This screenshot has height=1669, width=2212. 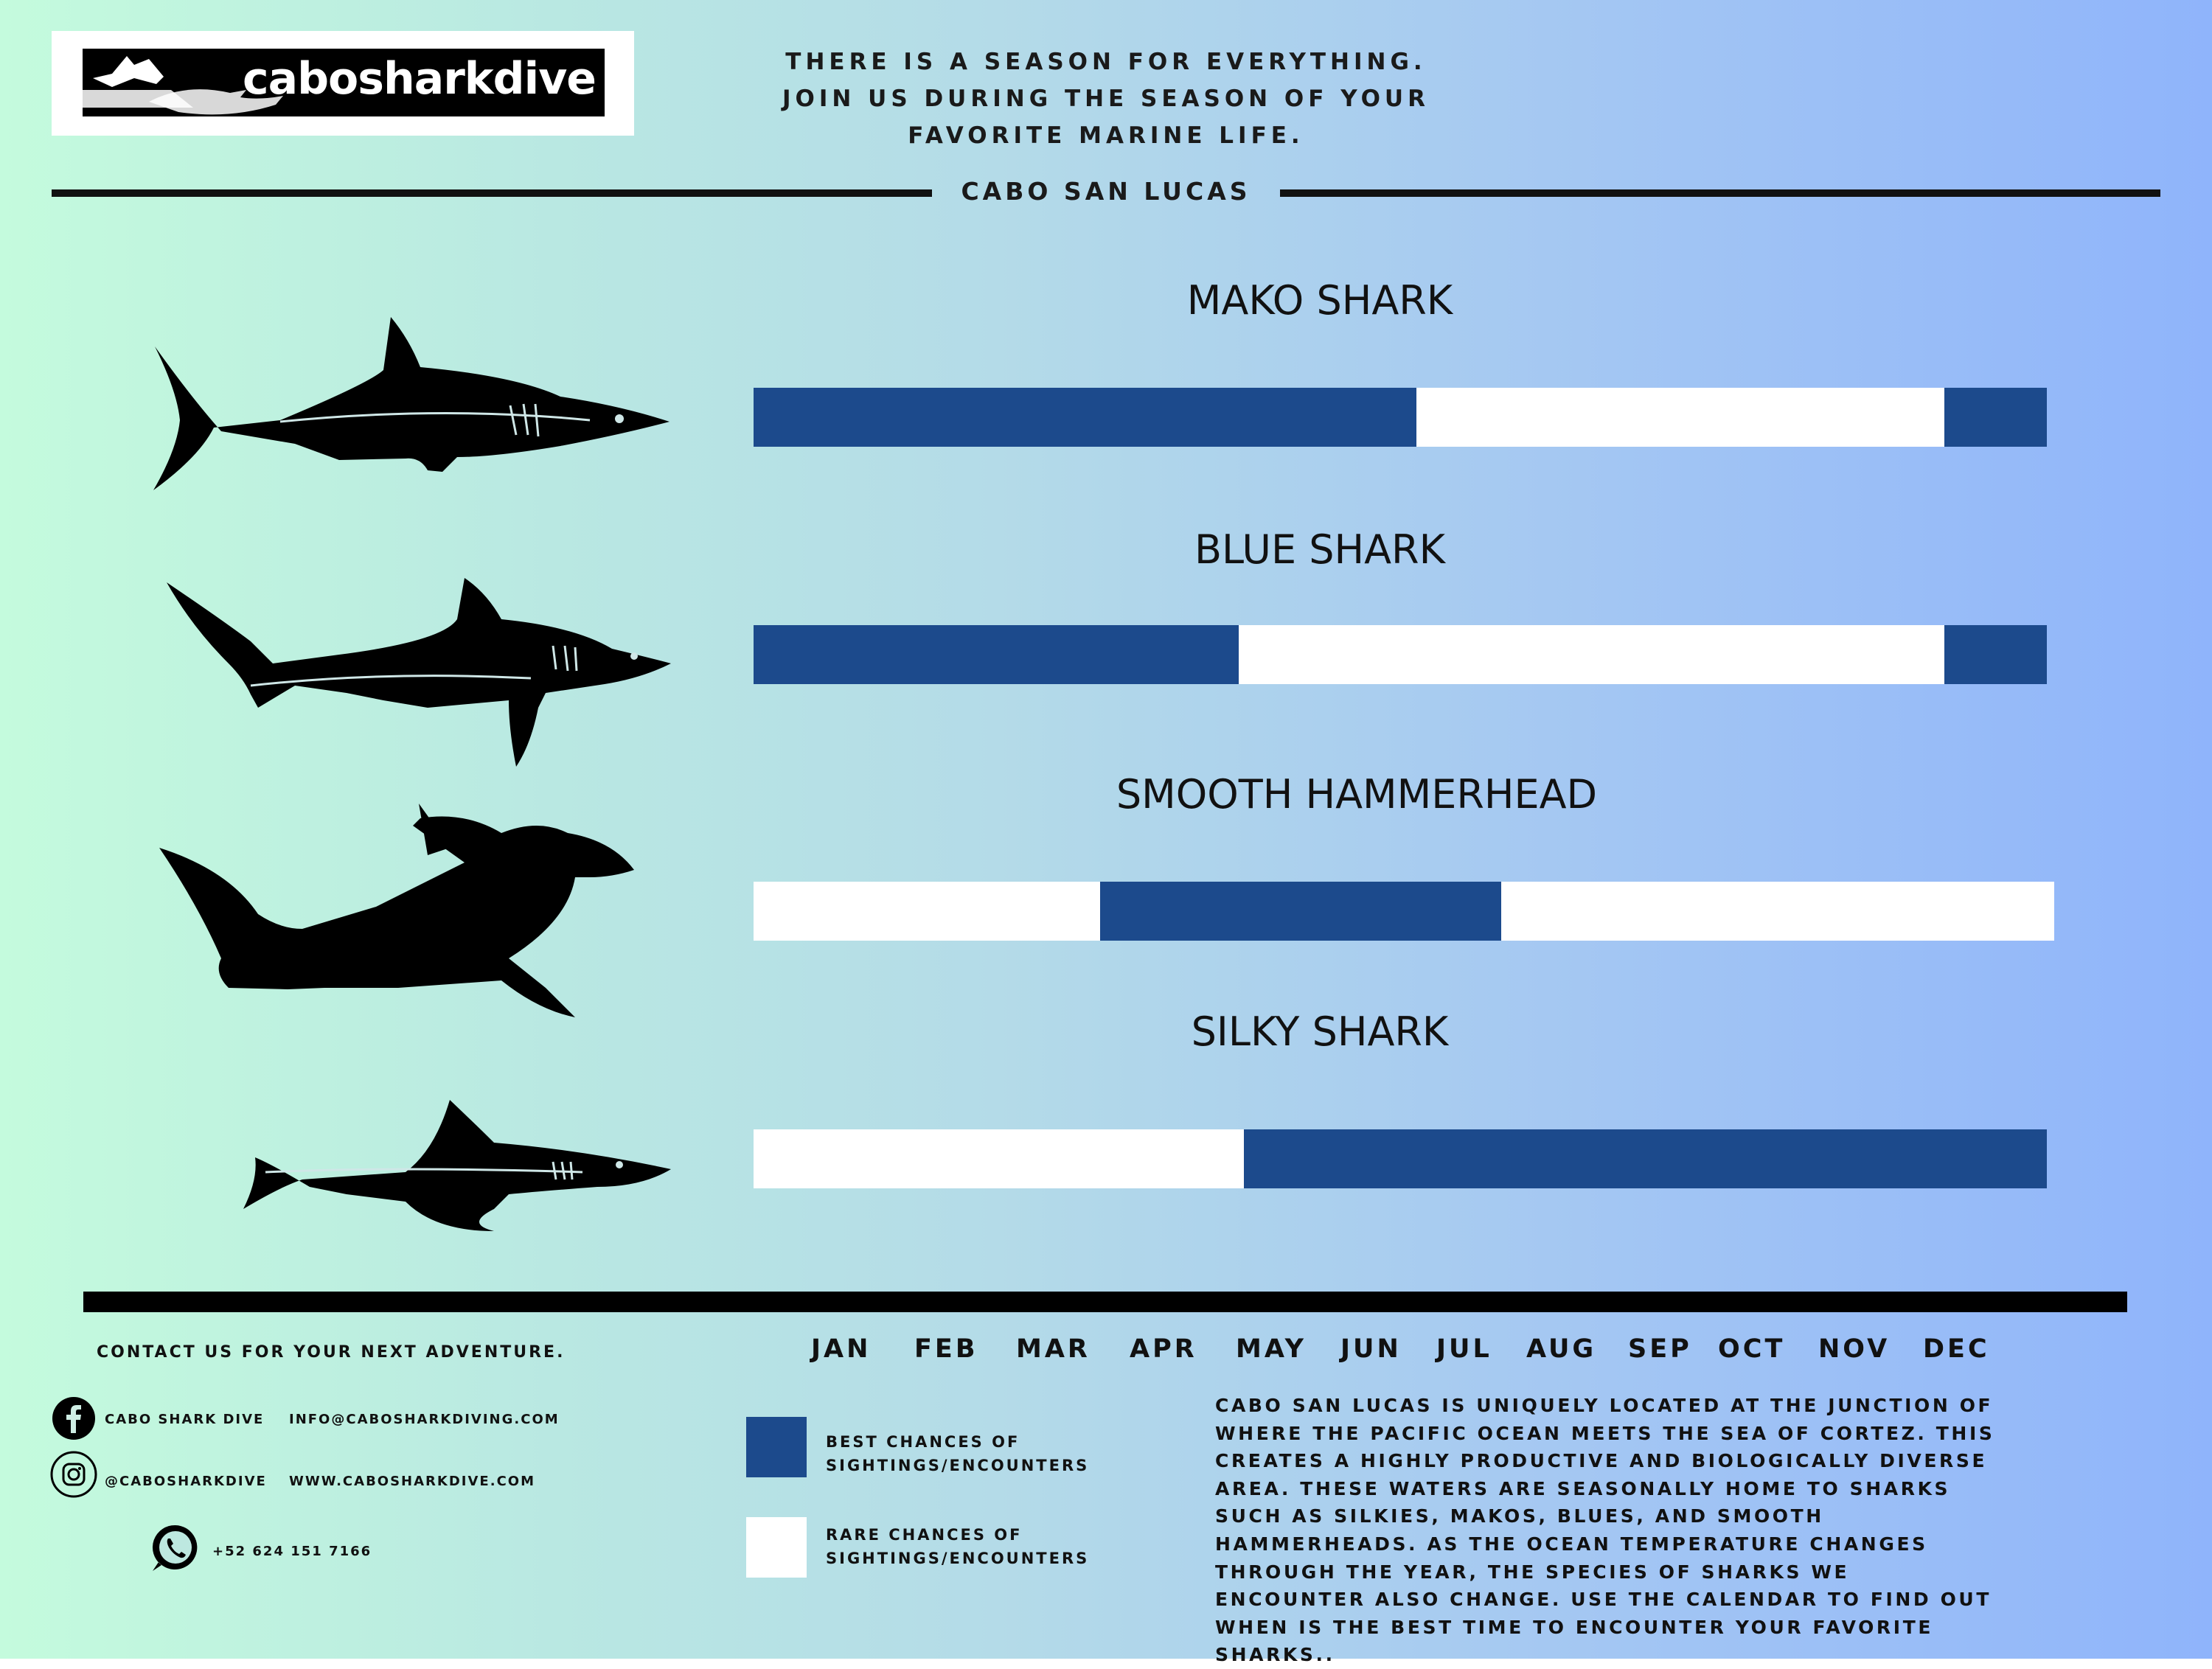 I want to click on logo: cabosharkdive, so click(x=343, y=83).